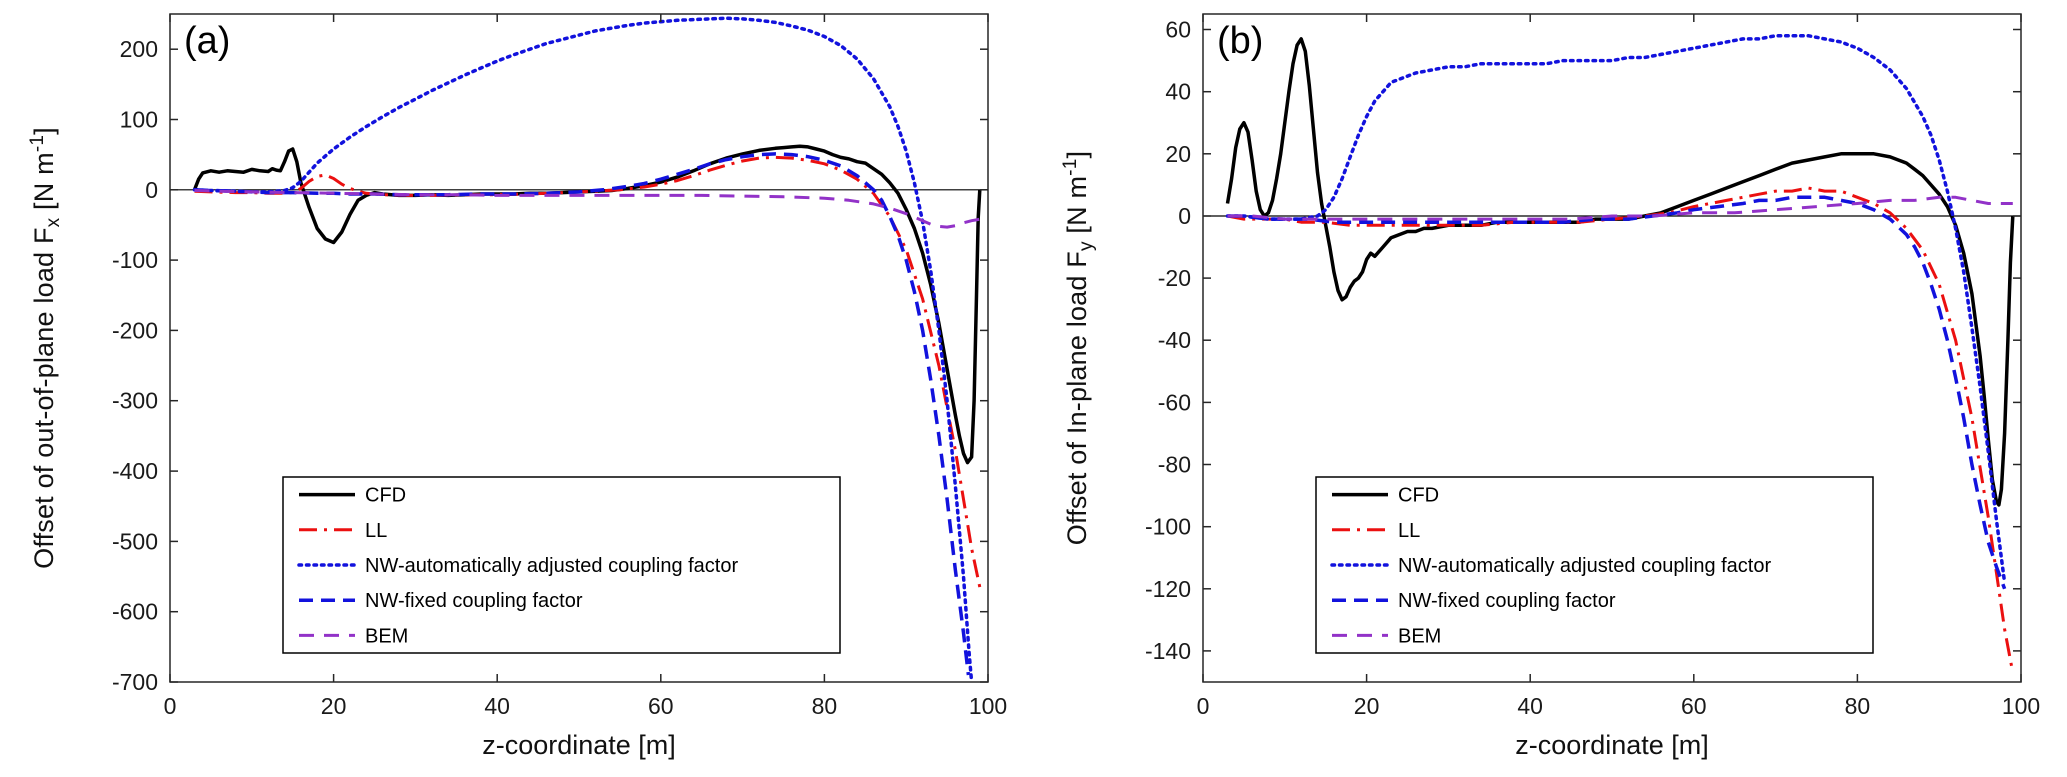  What do you see at coordinates (1178, 30) in the screenshot?
I see `y-tick-label: 60` at bounding box center [1178, 30].